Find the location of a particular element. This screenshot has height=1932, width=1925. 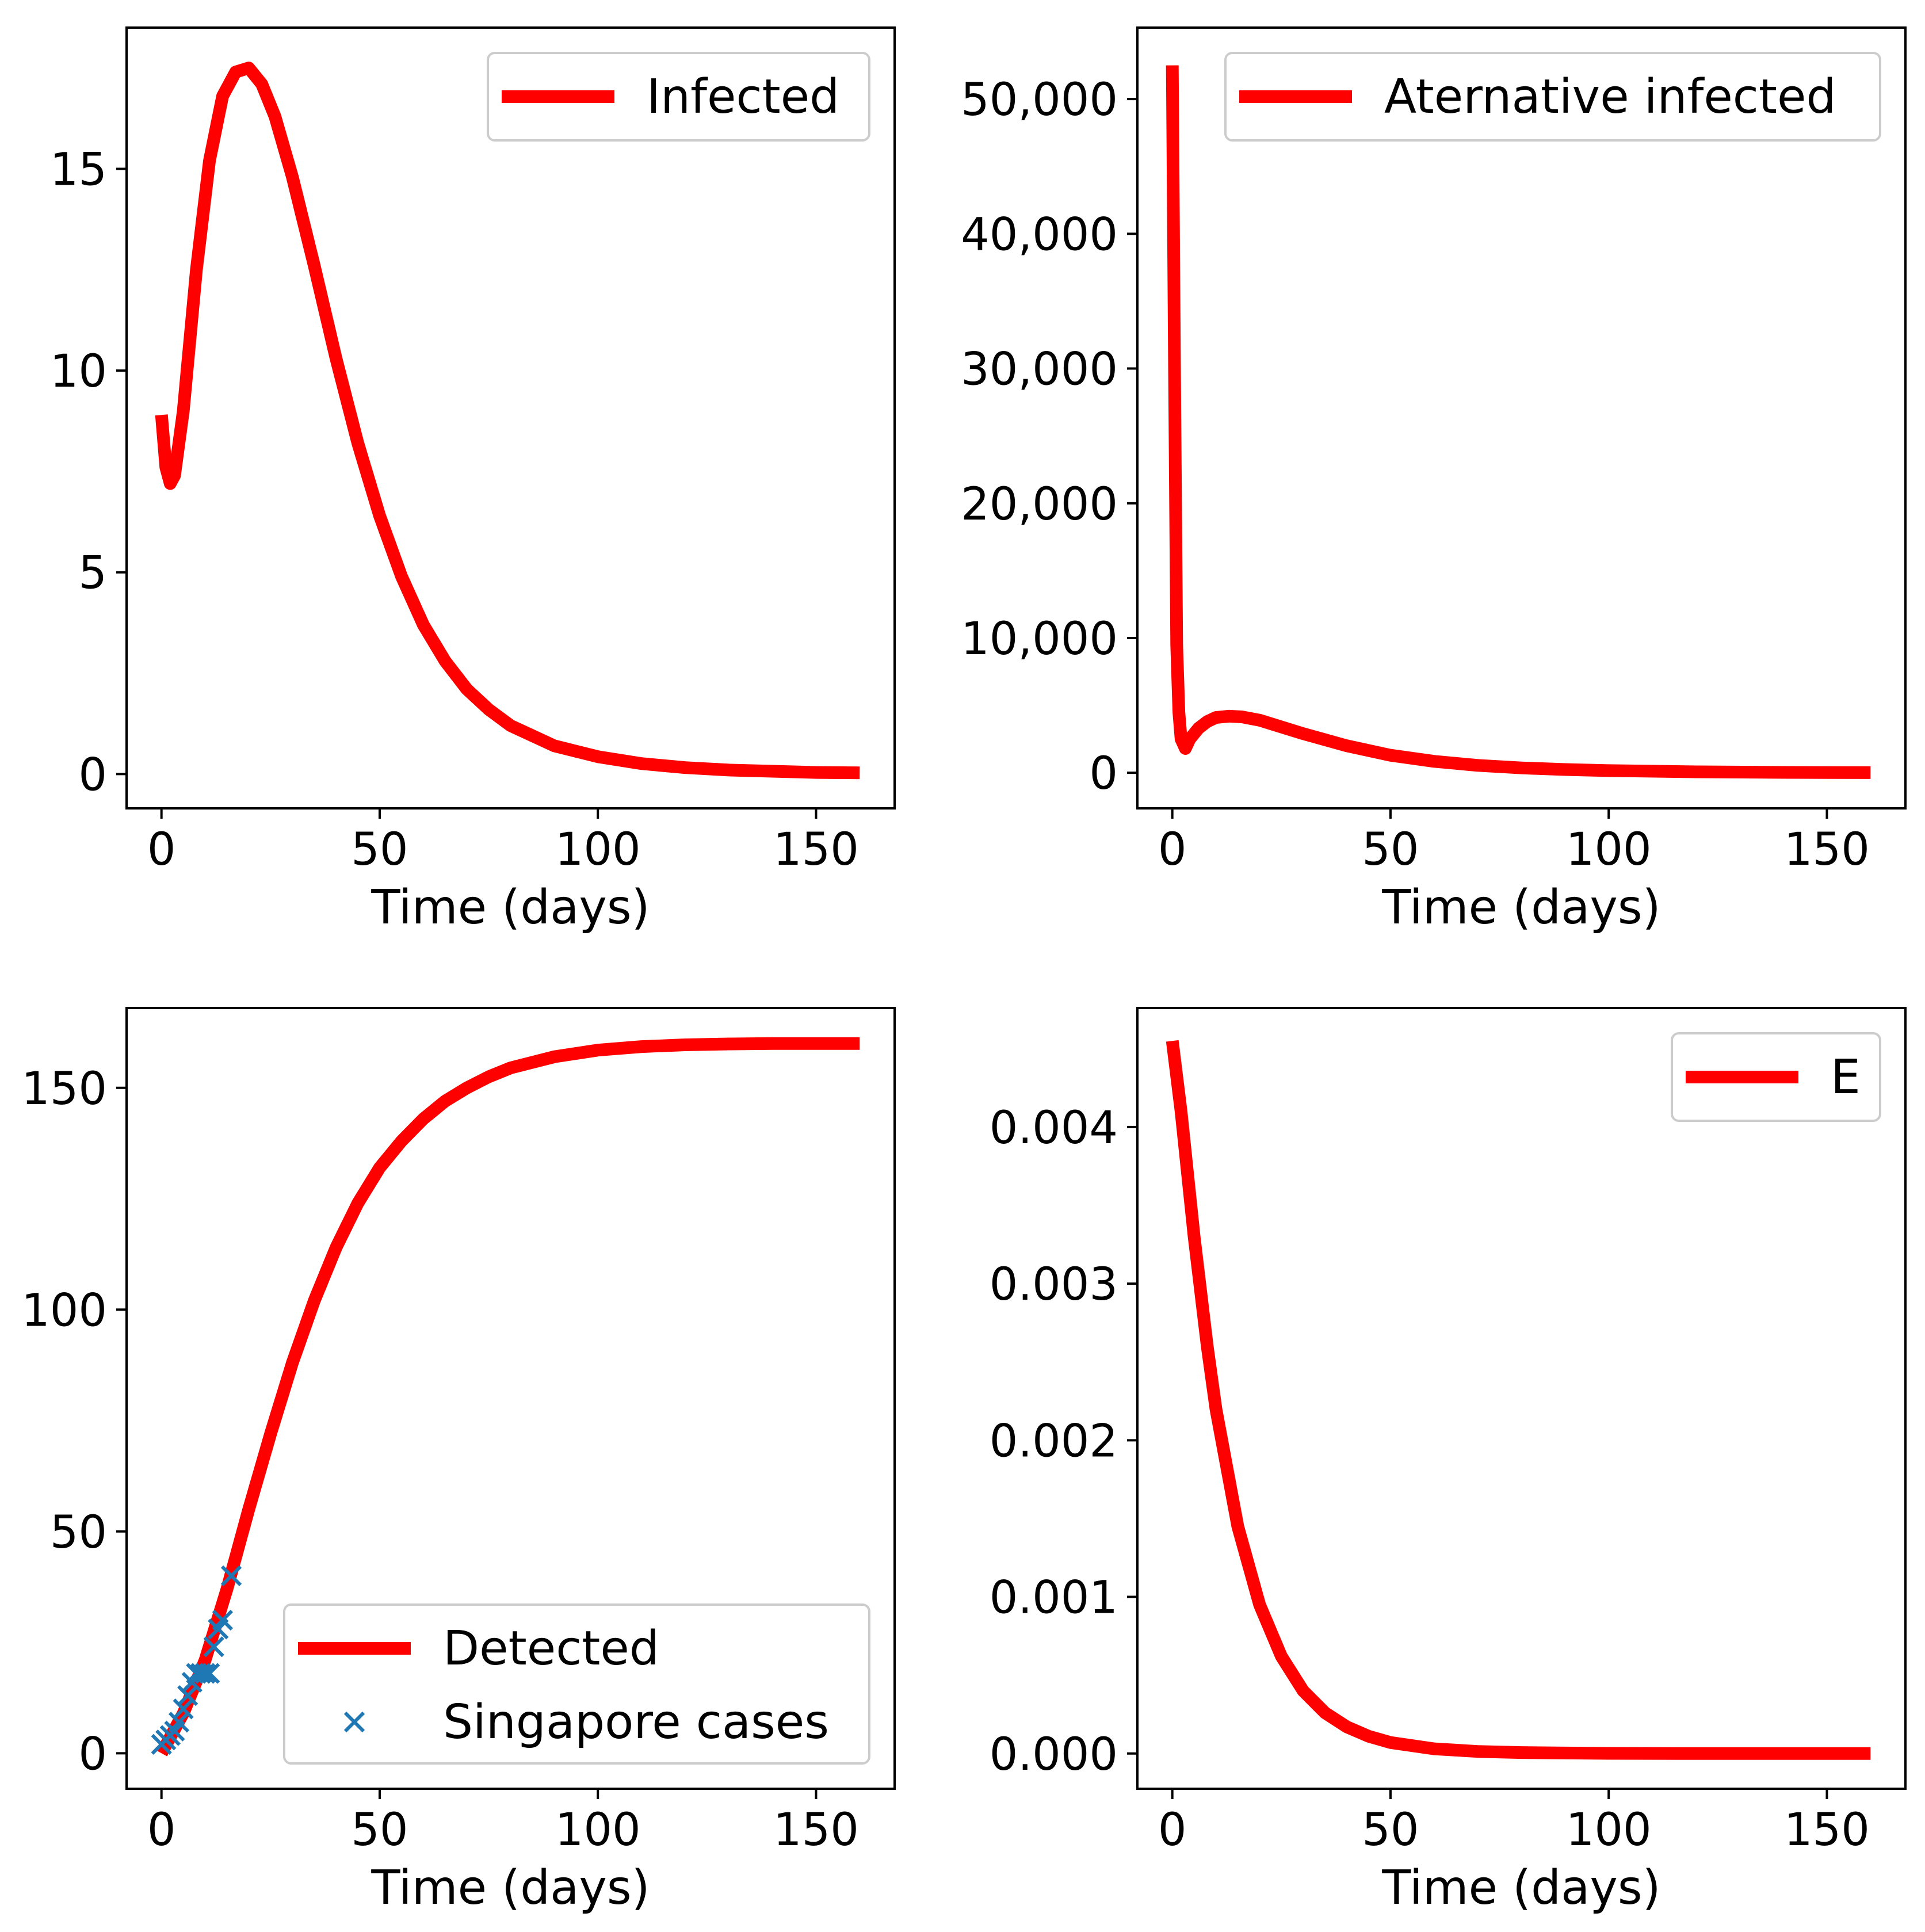

y-tick-label: 10 is located at coordinates (79, 372).